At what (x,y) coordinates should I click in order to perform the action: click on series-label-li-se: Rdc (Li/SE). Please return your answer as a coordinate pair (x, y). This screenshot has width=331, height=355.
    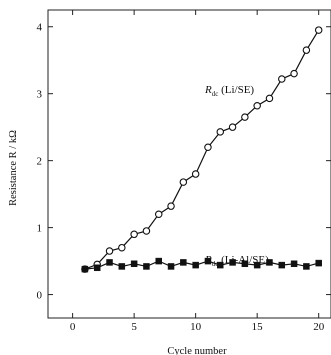
    Looking at the image, I should click on (229, 91).